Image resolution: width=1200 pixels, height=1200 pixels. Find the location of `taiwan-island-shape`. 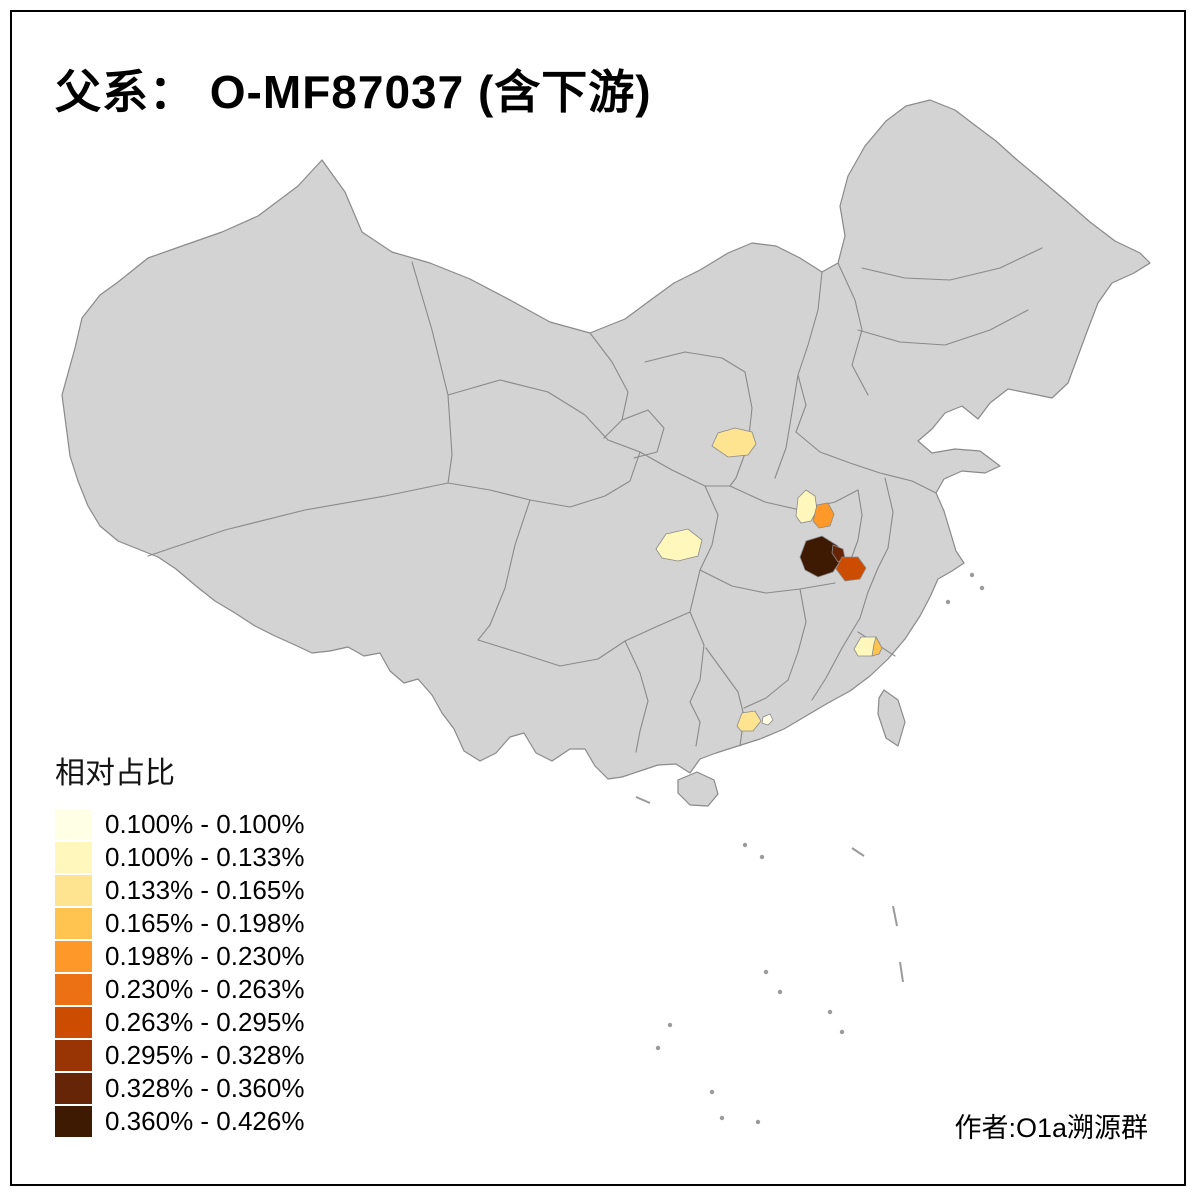

taiwan-island-shape is located at coordinates (891, 718).